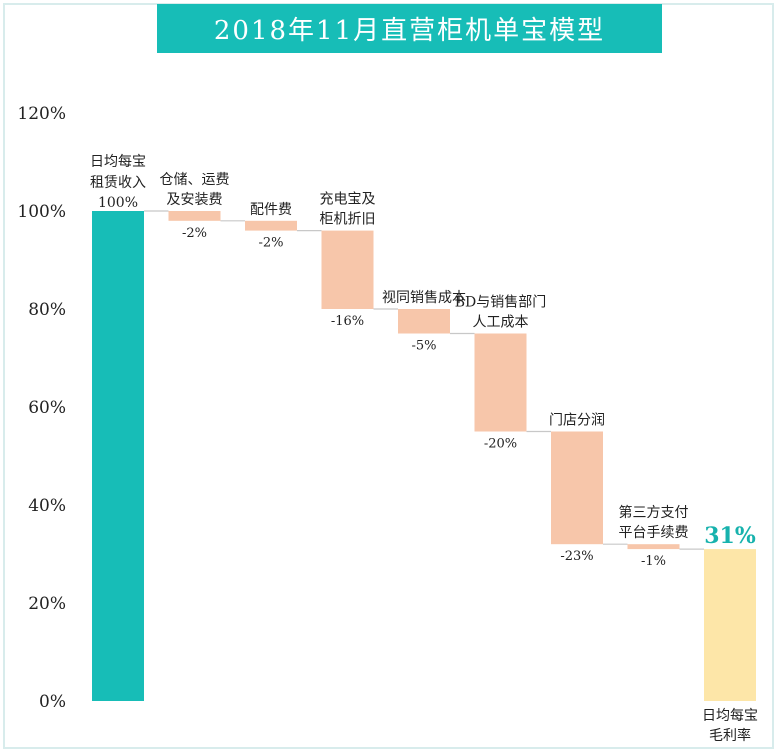 Image resolution: width=779 pixels, height=754 pixels. Describe the element at coordinates (195, 200) in the screenshot. I see `category-label: 及安装费` at that location.